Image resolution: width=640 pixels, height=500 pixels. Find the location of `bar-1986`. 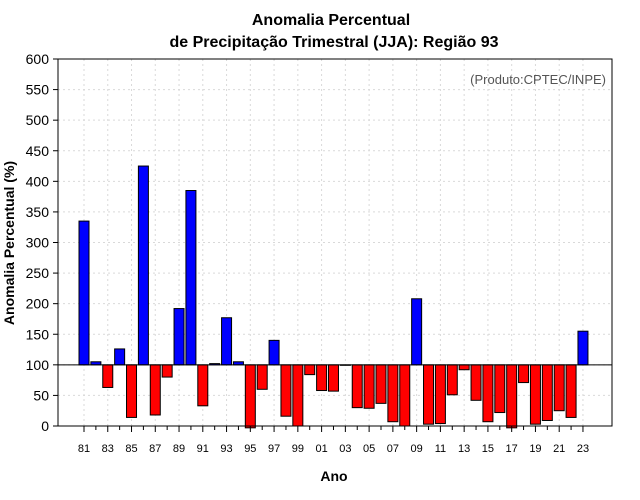

bar-1986 is located at coordinates (143, 265).